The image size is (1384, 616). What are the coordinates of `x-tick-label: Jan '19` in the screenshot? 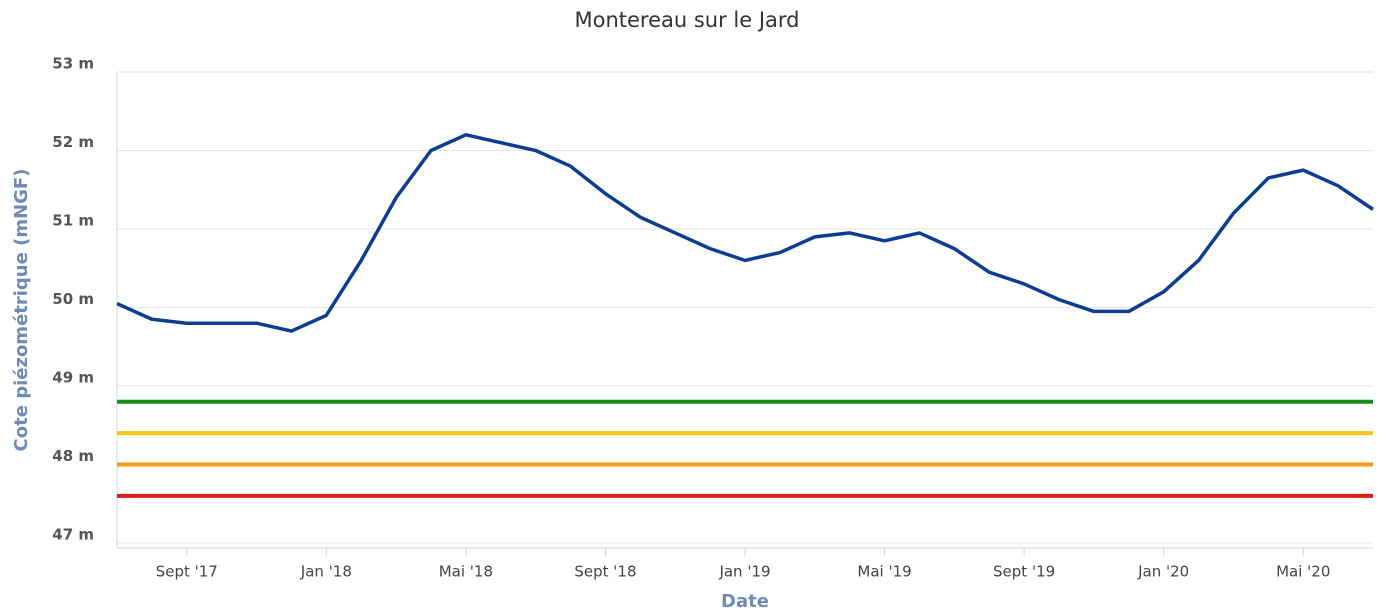 It's located at (744, 572).